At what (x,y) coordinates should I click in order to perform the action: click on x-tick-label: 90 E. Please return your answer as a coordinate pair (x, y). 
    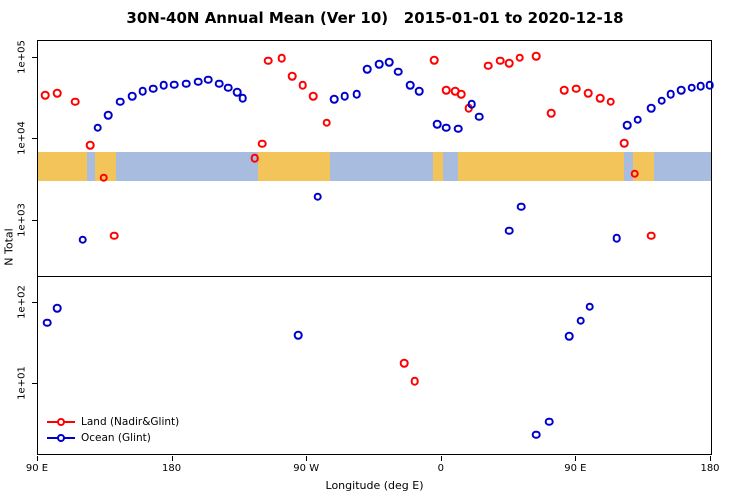
    Looking at the image, I should click on (37, 468).